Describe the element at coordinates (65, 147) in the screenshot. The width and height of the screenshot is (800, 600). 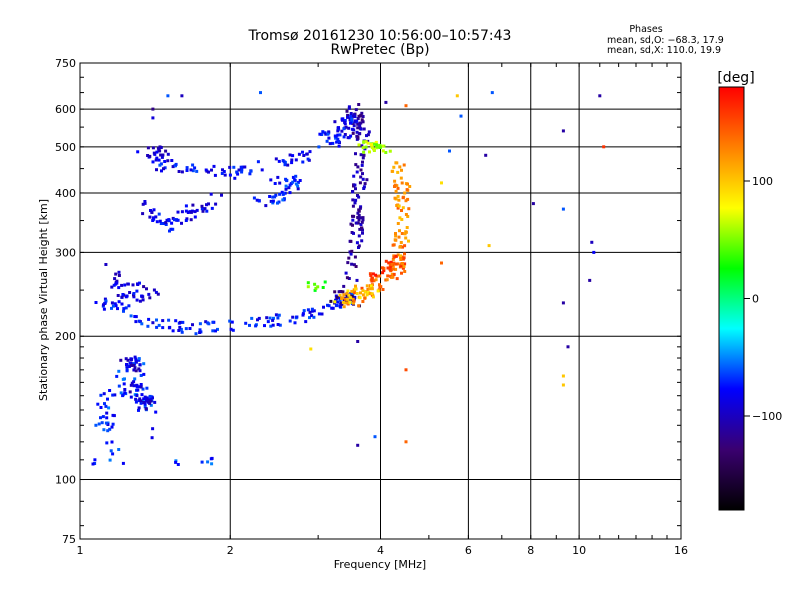
I see `y-tick-label: 500` at that location.